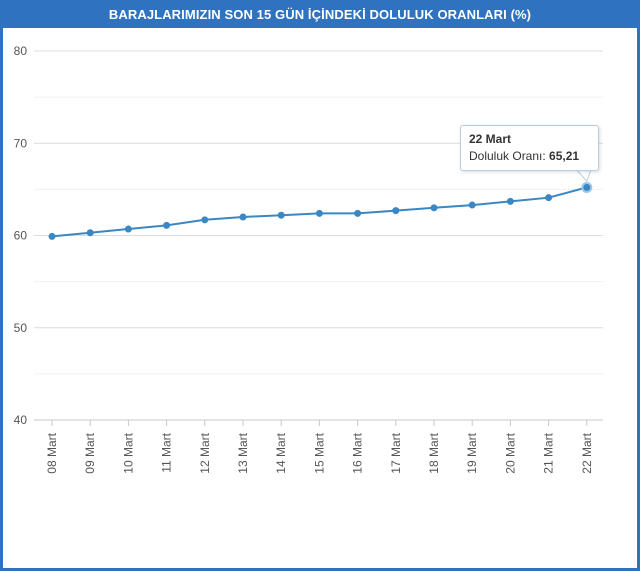  I want to click on x-tick-label: 21 Mart, so click(549, 452).